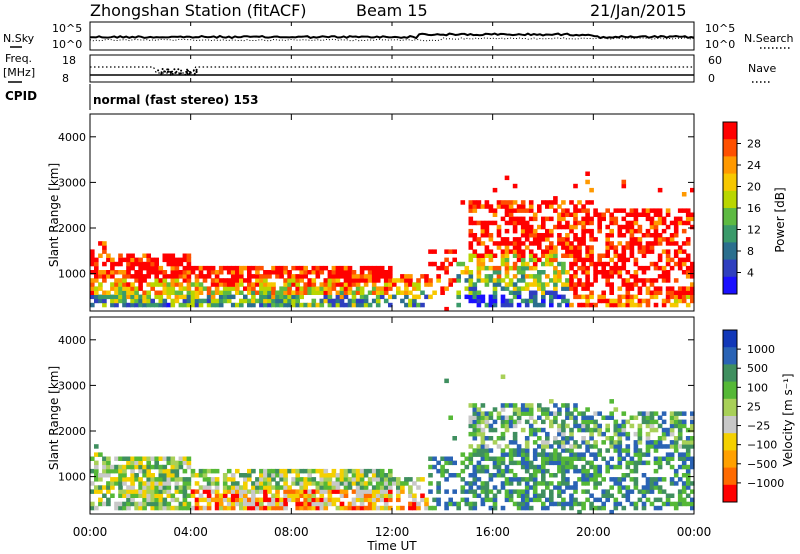  Describe the element at coordinates (730, 234) in the screenshot. I see `colorbar-swatch` at that location.